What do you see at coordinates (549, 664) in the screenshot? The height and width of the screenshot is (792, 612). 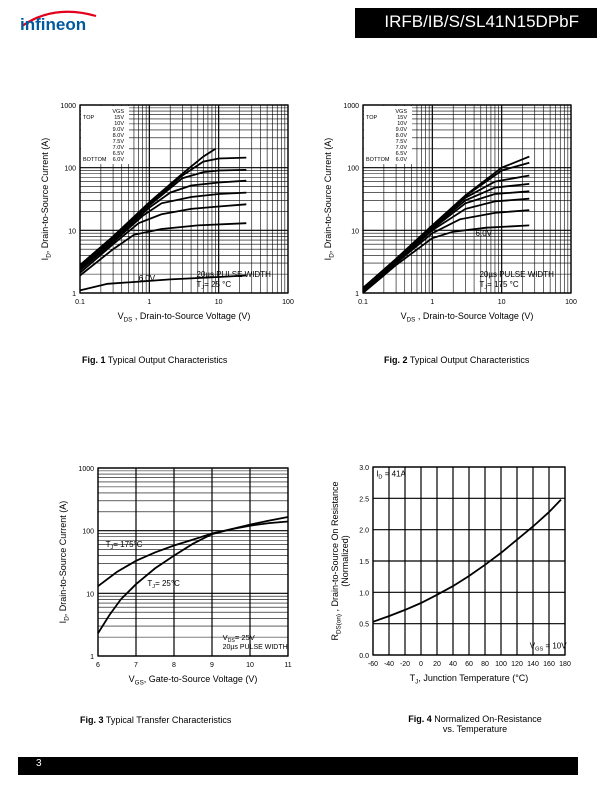 I see `x-tick-label: 160` at bounding box center [549, 664].